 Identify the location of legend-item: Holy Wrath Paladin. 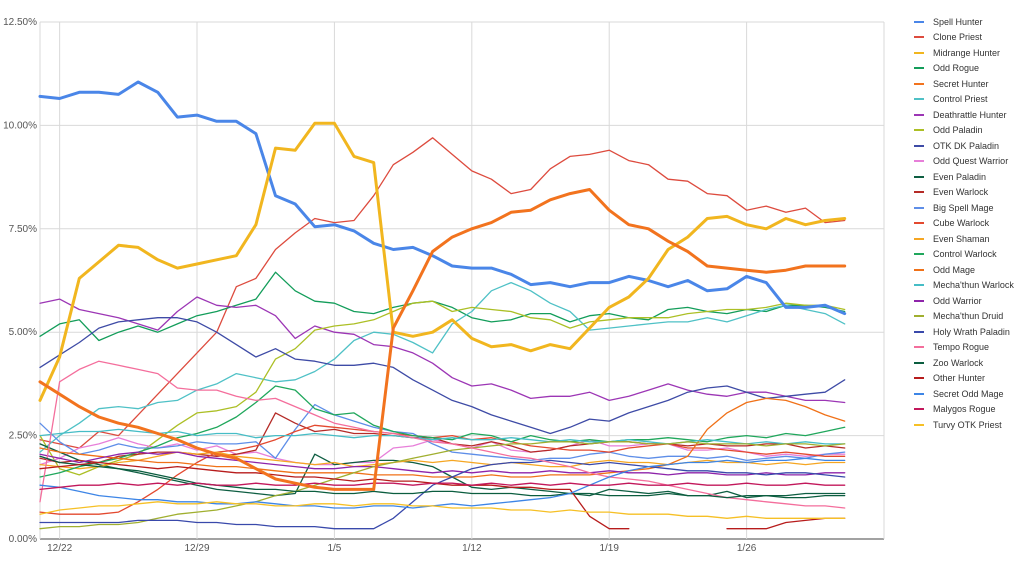
(968, 332).